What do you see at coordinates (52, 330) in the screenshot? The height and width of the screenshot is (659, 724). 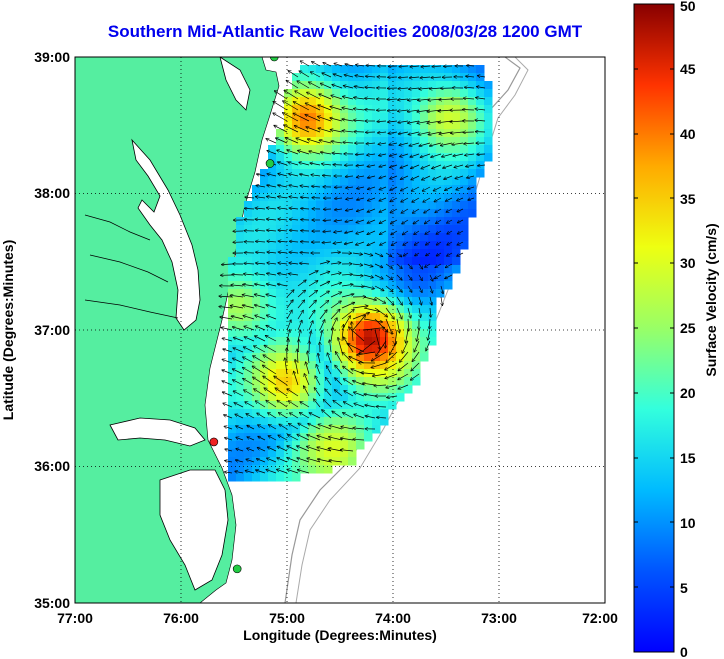 I see `y-tick-label: 37:00` at bounding box center [52, 330].